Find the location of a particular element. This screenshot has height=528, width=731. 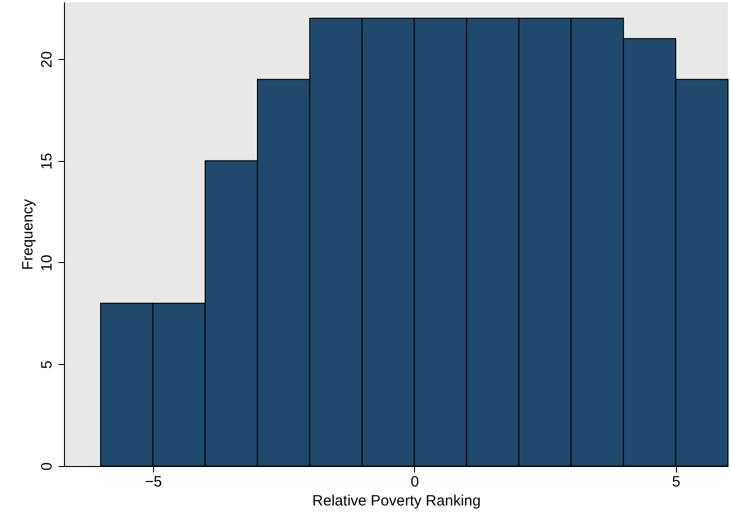

y-axis-title: Frequency is located at coordinates (28, 234).